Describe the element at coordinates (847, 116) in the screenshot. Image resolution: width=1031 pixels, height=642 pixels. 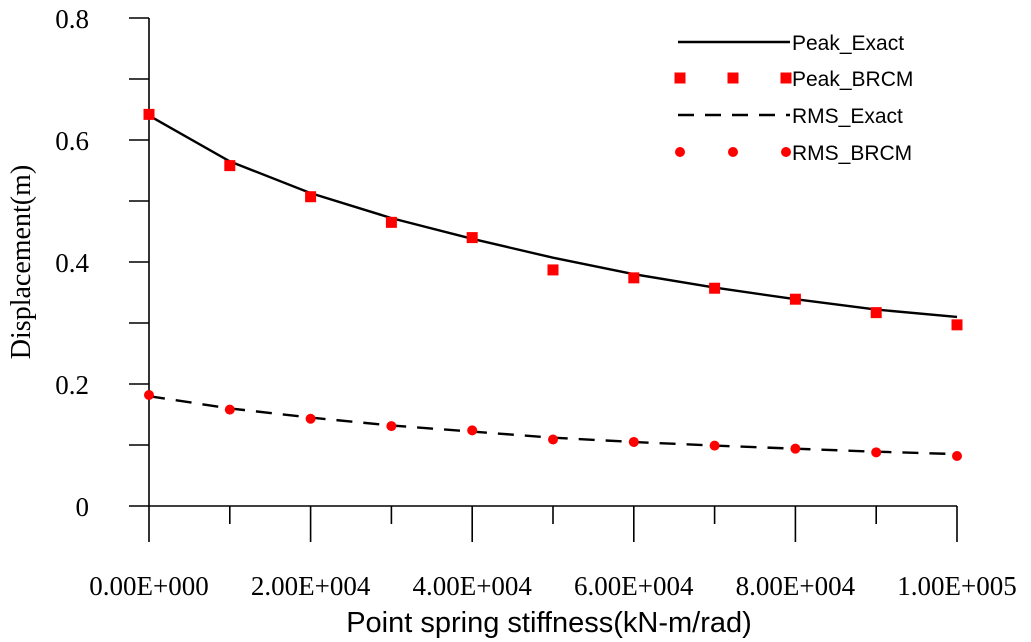
I see `legend-label: RMS_Exact` at that location.